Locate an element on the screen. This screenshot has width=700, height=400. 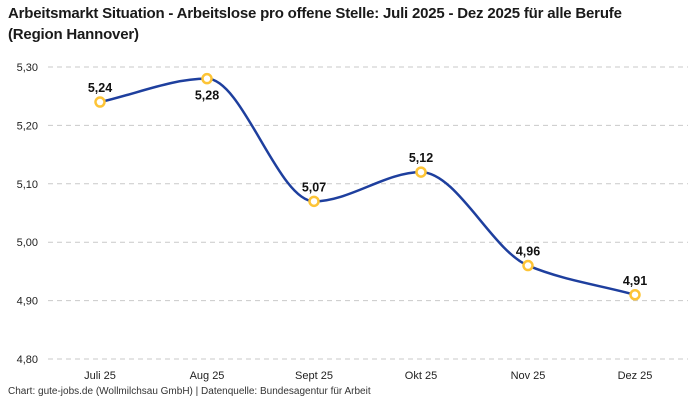
data-point-label: 5,12 is located at coordinates (421, 158).